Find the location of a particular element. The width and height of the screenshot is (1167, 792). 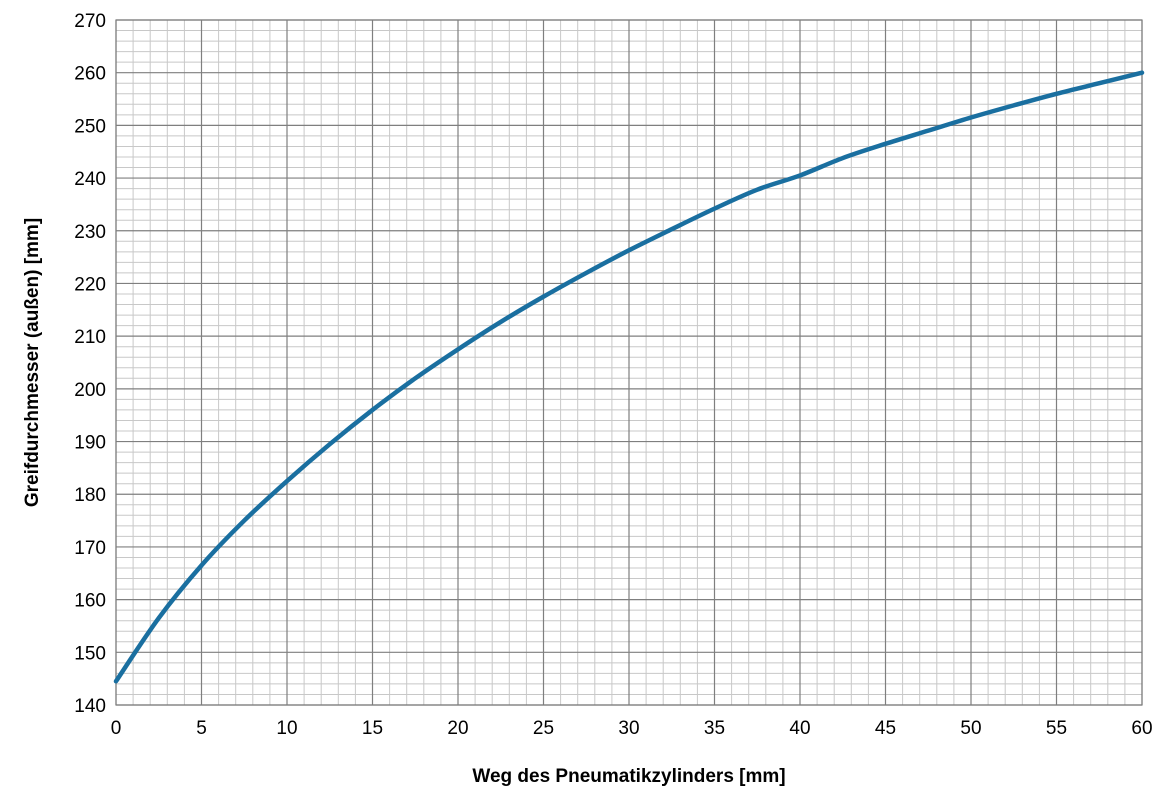

y-tick-label: 240 is located at coordinates (90, 179).